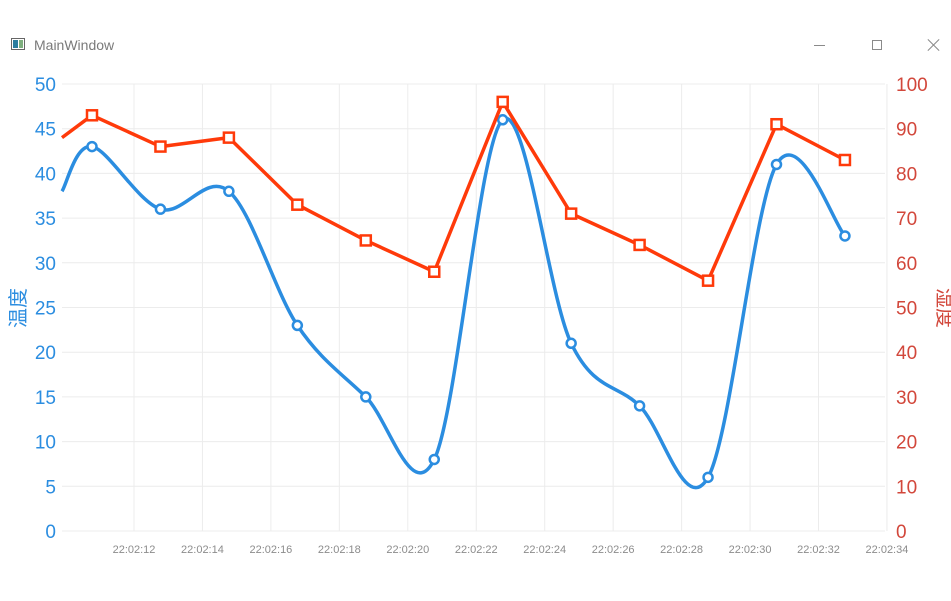  I want to click on left-tick-label: 0, so click(50, 532).